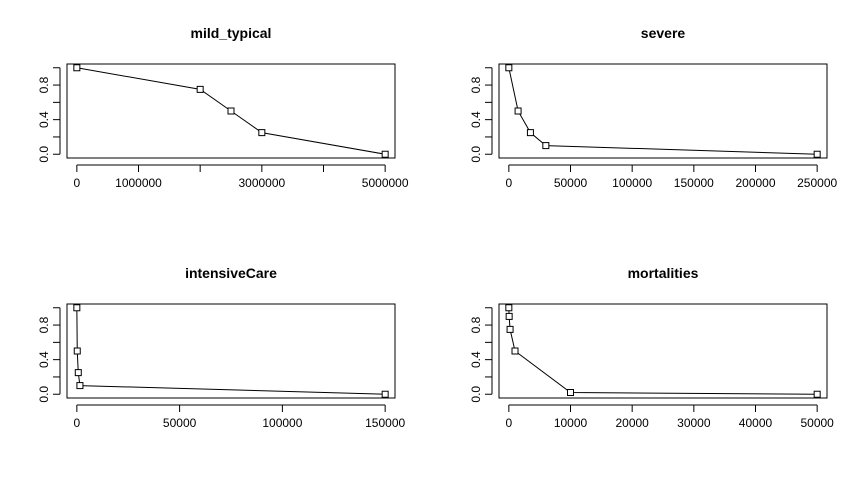 This screenshot has width=864, height=480. I want to click on chart-title: severe, so click(663, 33).